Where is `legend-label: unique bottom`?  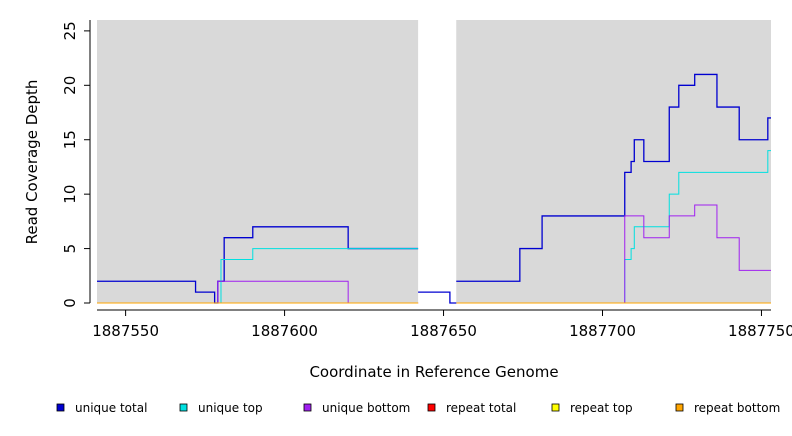 legend-label: unique bottom is located at coordinates (366, 408).